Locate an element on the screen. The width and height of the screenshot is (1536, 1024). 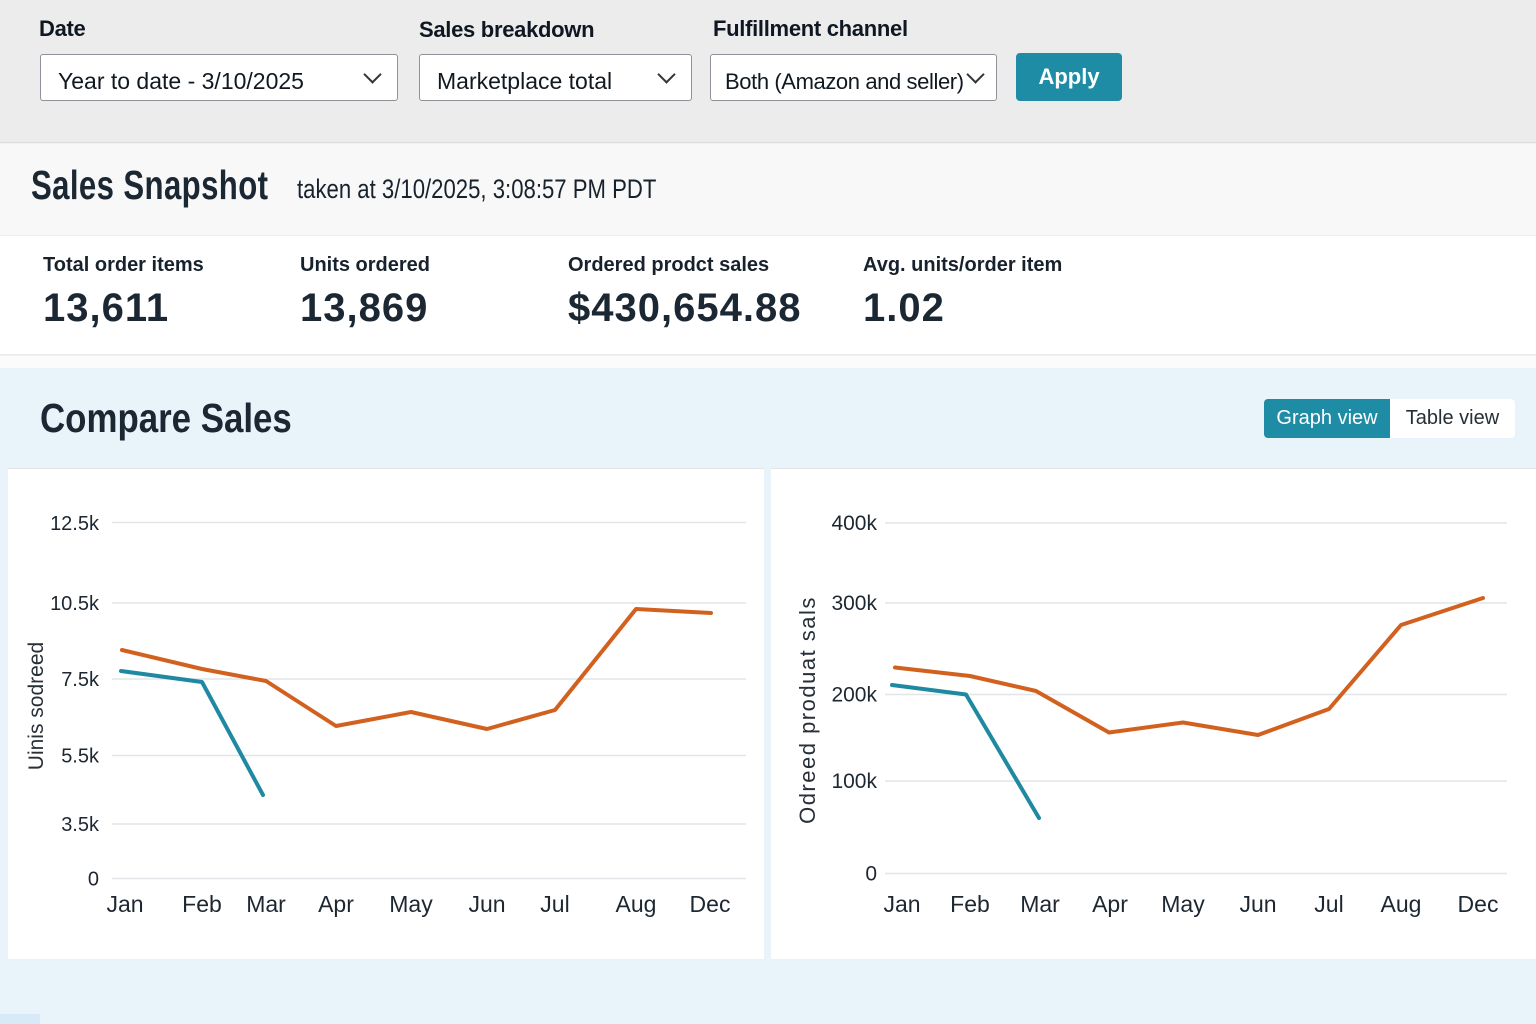
svg-text: 10.5k is located at coordinates (75, 604).